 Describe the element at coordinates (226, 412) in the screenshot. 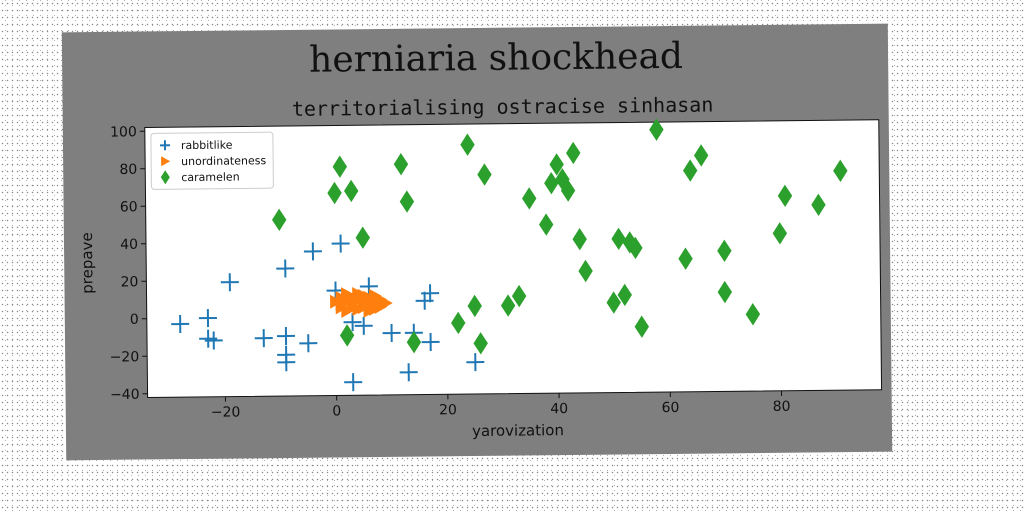

I see `x-tick-label: −20` at that location.